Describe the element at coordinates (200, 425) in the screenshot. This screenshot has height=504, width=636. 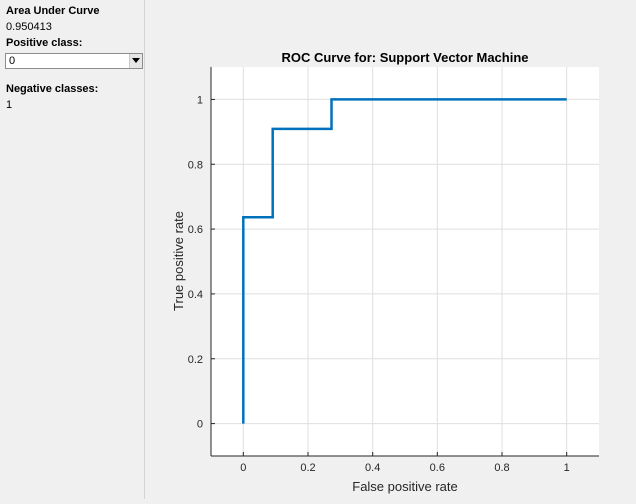
I see `y-tick-label: 0` at that location.